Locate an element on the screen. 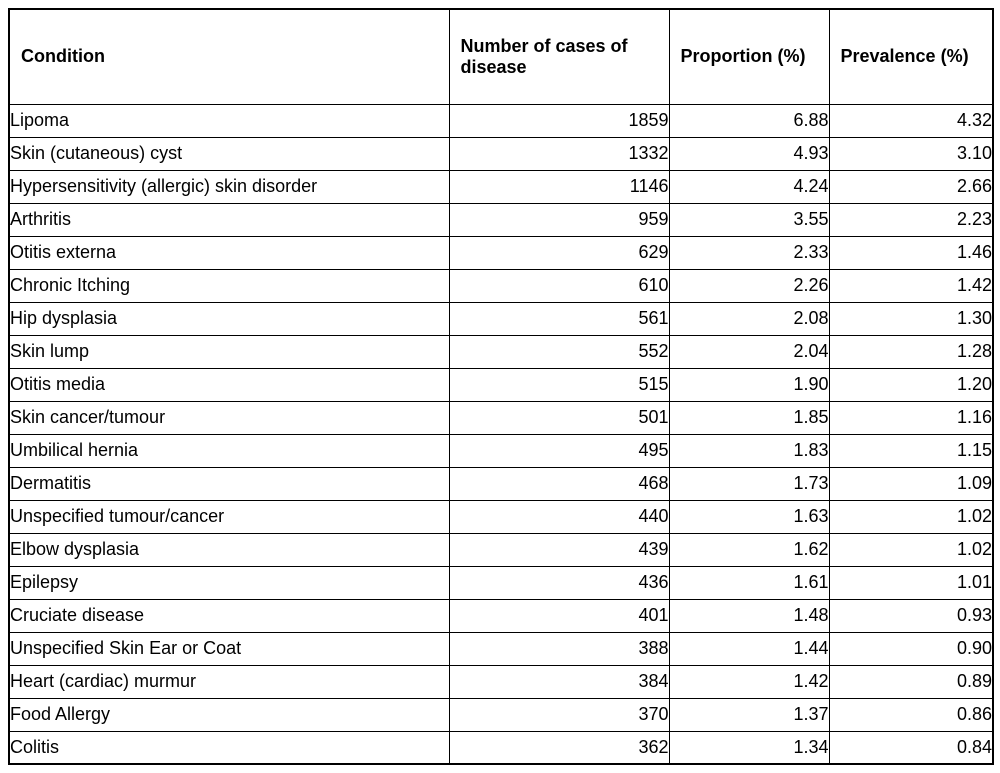  prevalence-cell: 2.66 is located at coordinates (911, 186).